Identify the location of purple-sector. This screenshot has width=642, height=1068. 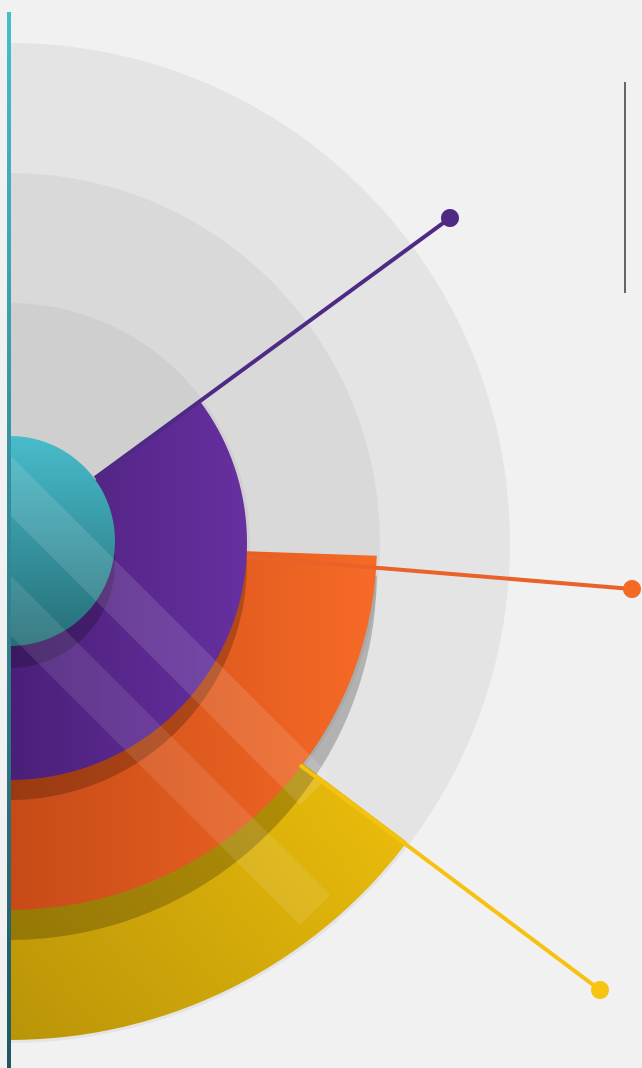
(129, 591).